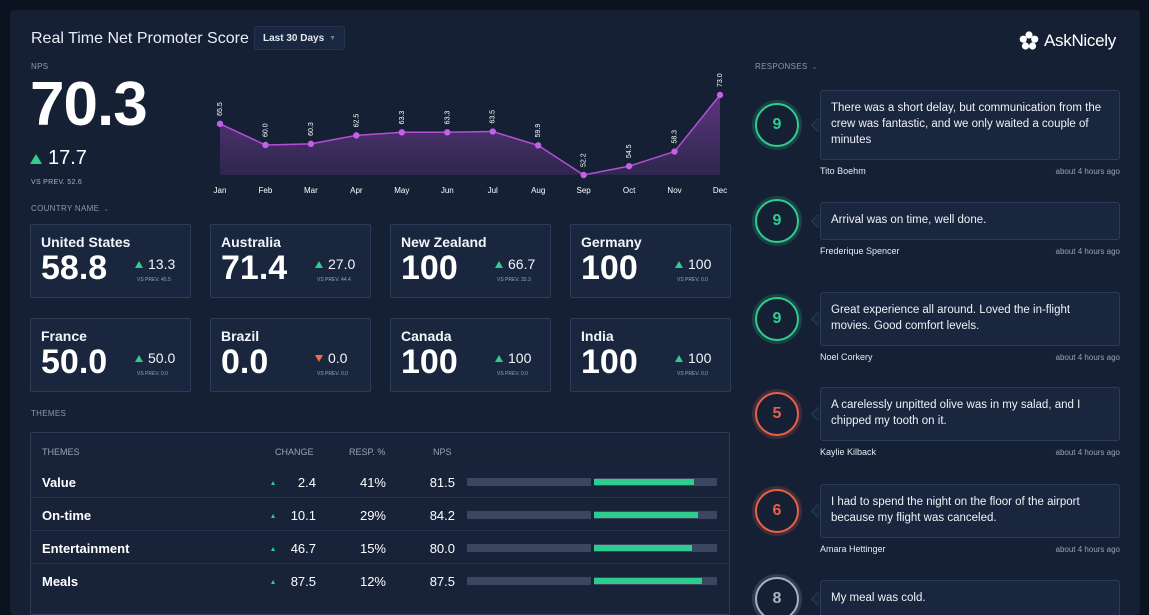 This screenshot has height=615, width=1149. Describe the element at coordinates (342, 264) in the screenshot. I see `country-change-value: 27.0` at that location.